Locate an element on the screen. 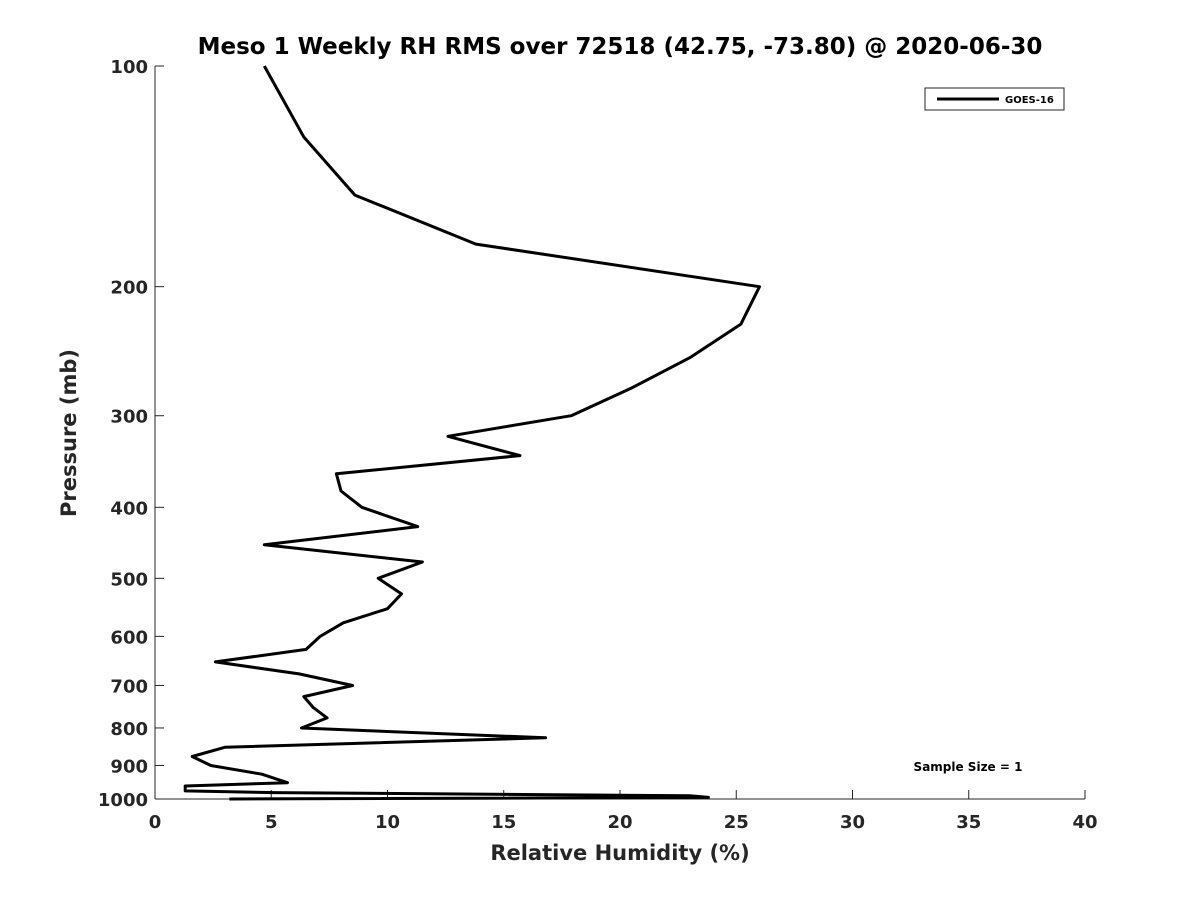  y-tick-label: 800 is located at coordinates (129, 729).